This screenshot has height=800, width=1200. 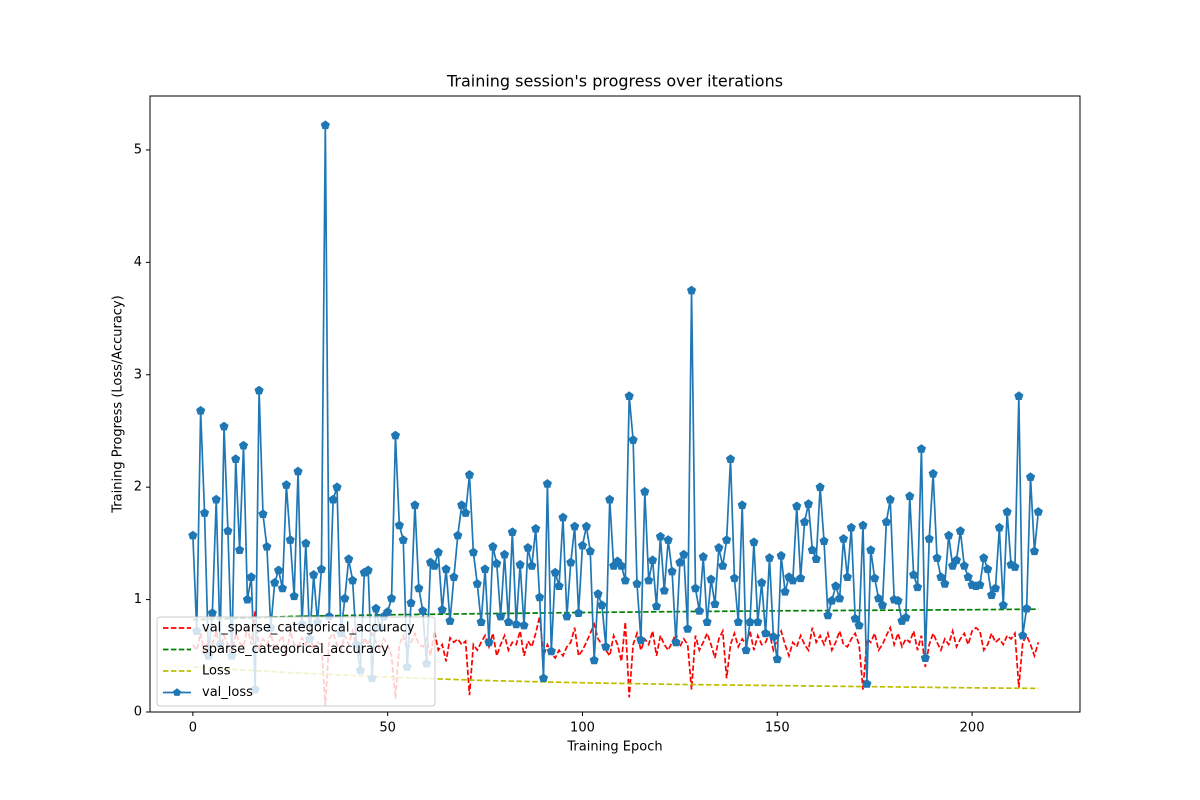 I want to click on y-tick-label: 2, so click(x=138, y=487).